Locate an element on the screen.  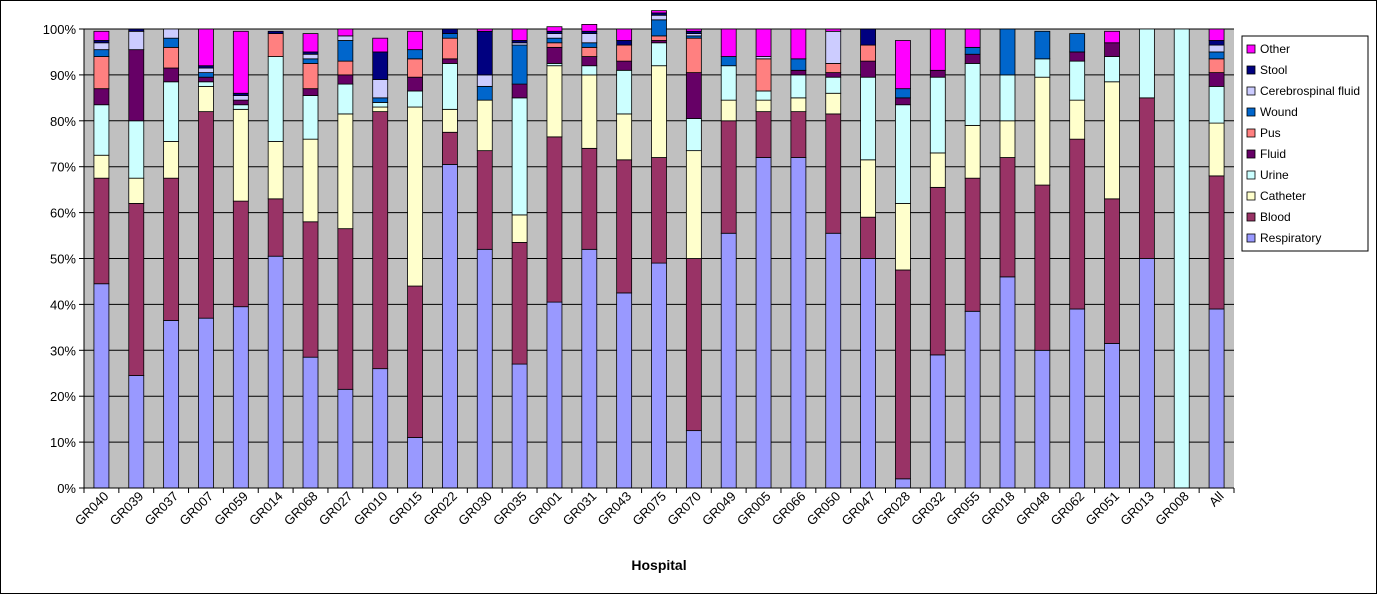
legend-swatch-pus is located at coordinates (1251, 133).